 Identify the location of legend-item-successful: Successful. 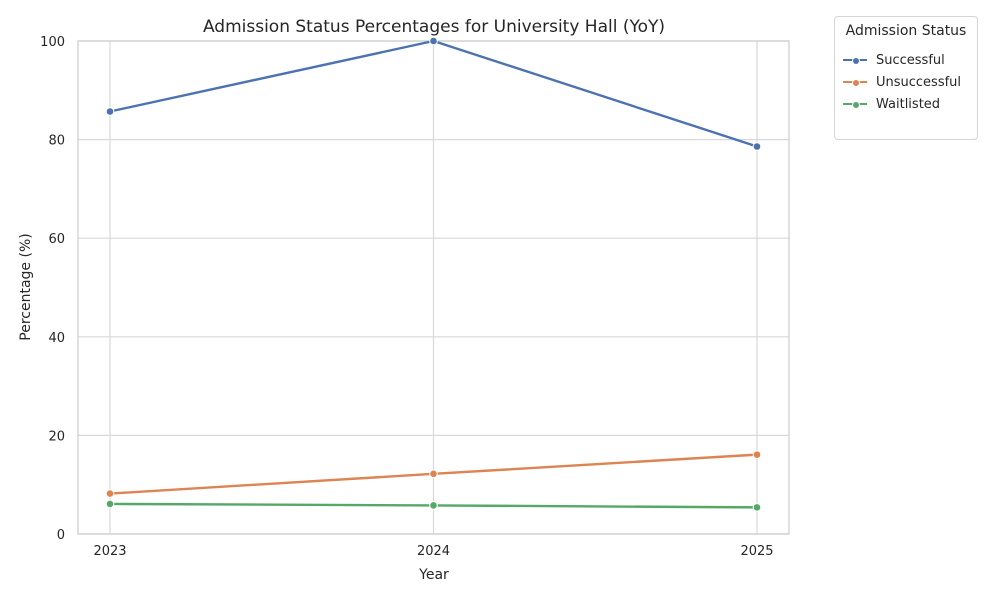
(910, 60).